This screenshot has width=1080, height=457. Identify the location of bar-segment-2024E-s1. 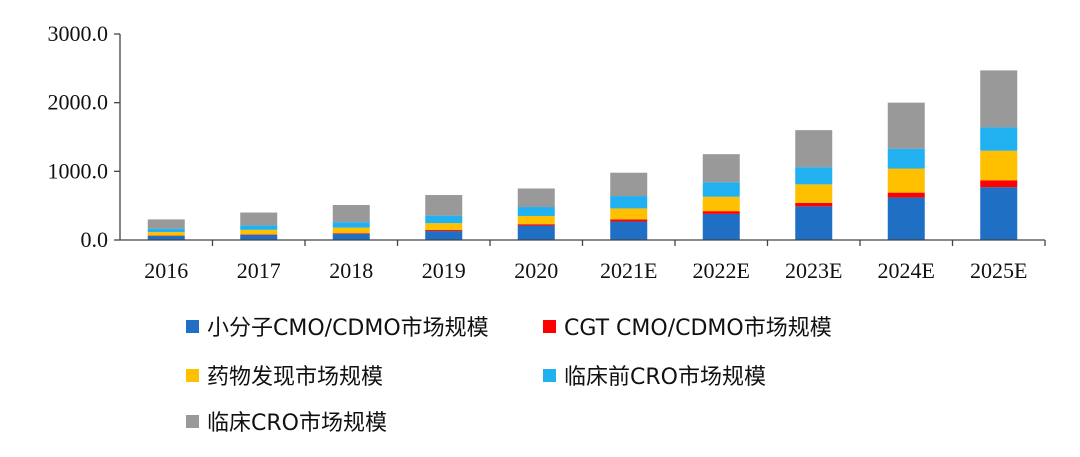
(906, 195).